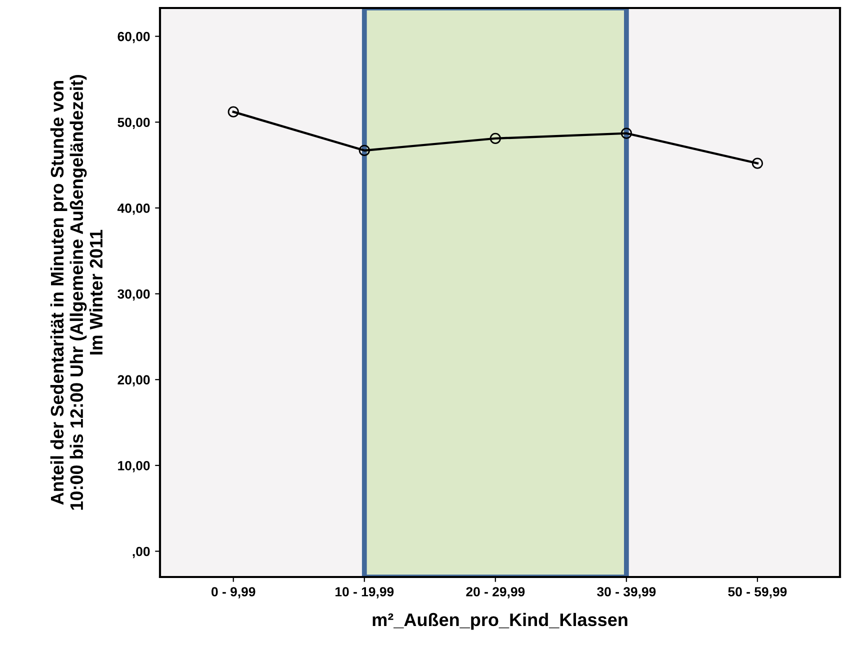 The image size is (850, 648). I want to click on y-tick-label: 40,00, so click(133, 209).